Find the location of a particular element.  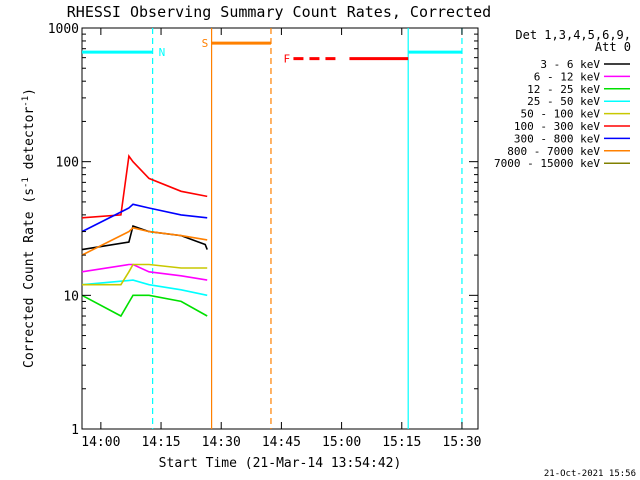

y-axis-label-sup1: -1 is located at coordinates (26, 182).